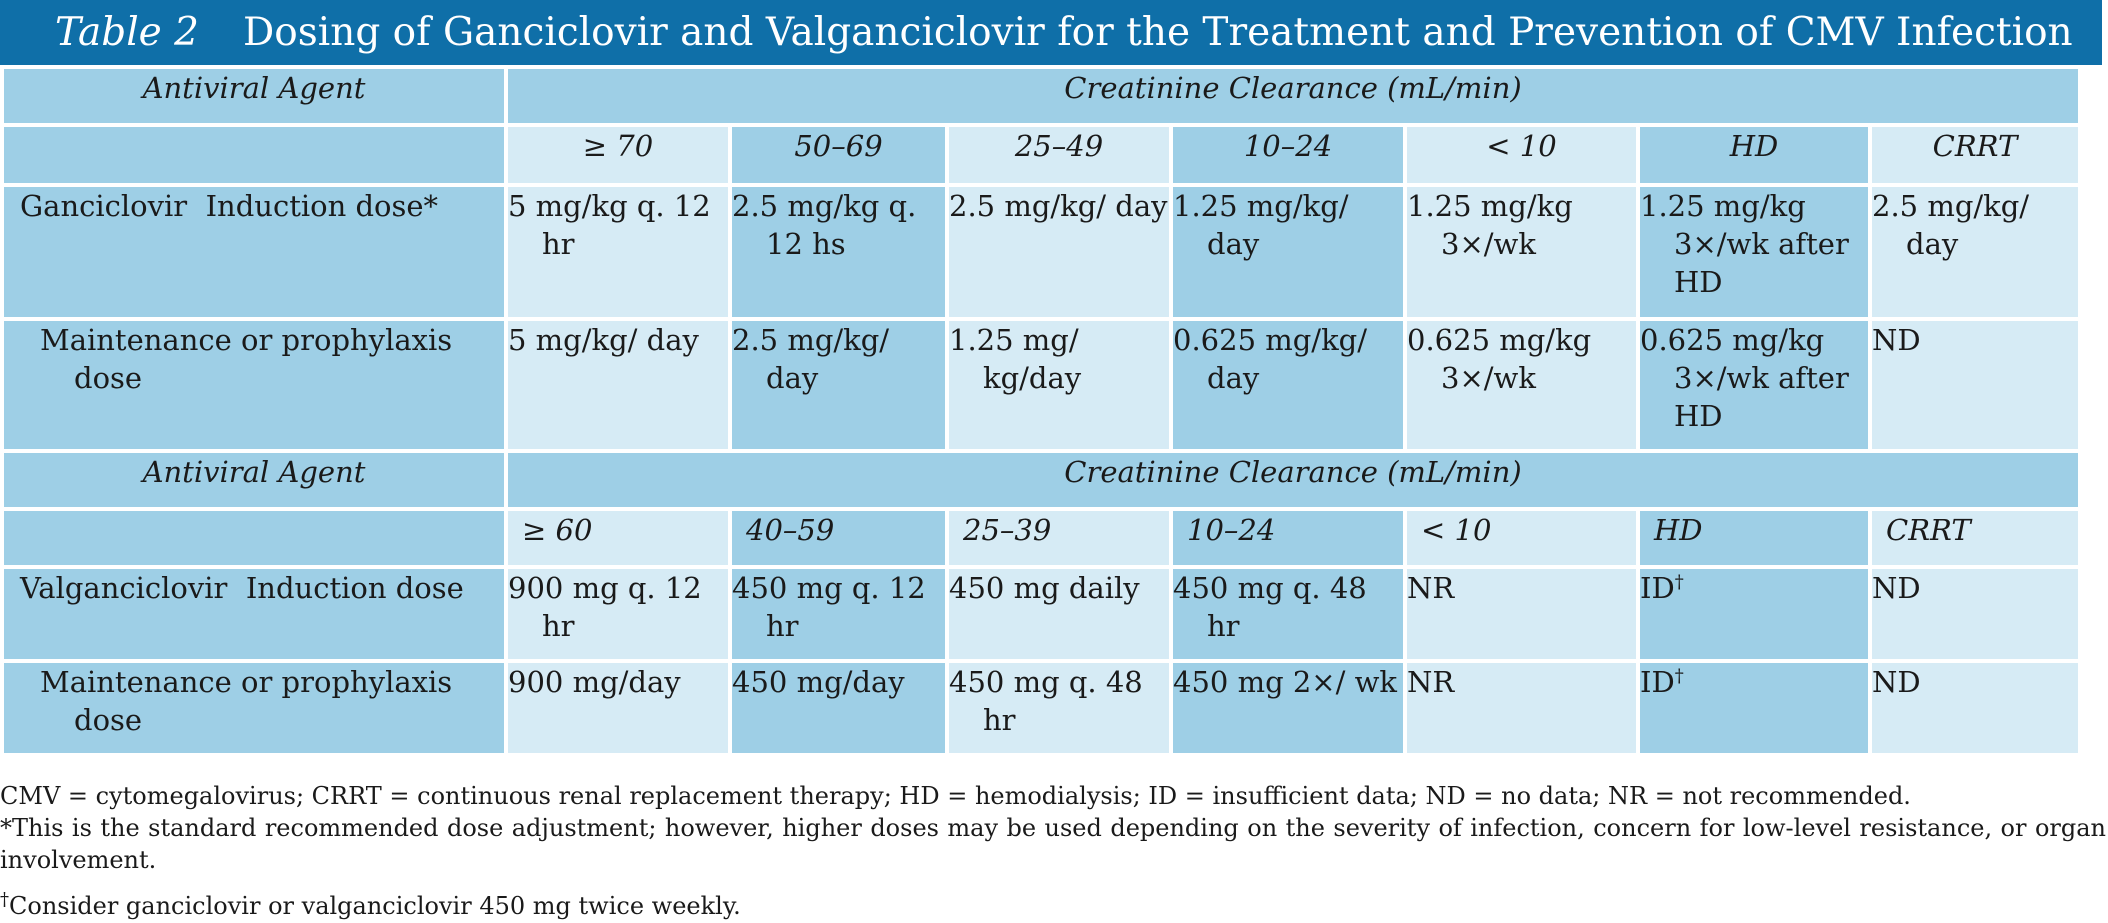  I want to click on section2-column-header-row: ≥ 60 40–59 25–39 10–24 < 10 HD CRRT, so click(1041, 538).